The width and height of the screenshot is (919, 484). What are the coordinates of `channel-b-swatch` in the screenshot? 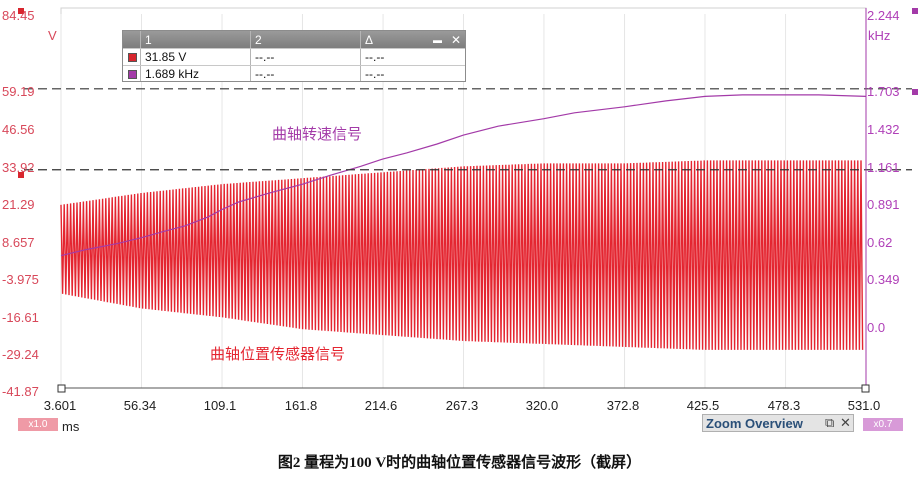 It's located at (132, 74).